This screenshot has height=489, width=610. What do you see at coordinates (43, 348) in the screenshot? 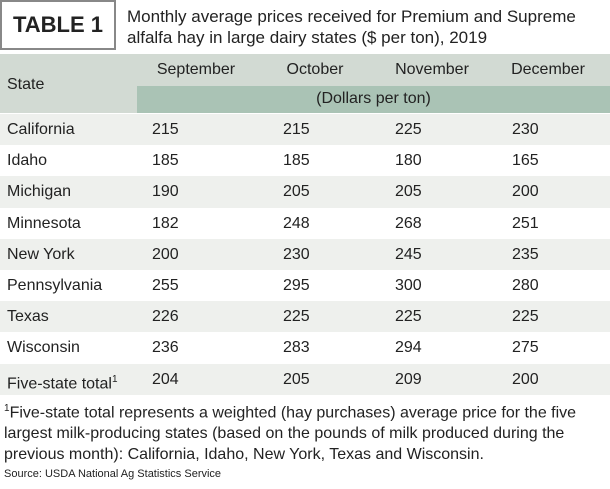
I see `row-label: Wisconsin` at bounding box center [43, 348].